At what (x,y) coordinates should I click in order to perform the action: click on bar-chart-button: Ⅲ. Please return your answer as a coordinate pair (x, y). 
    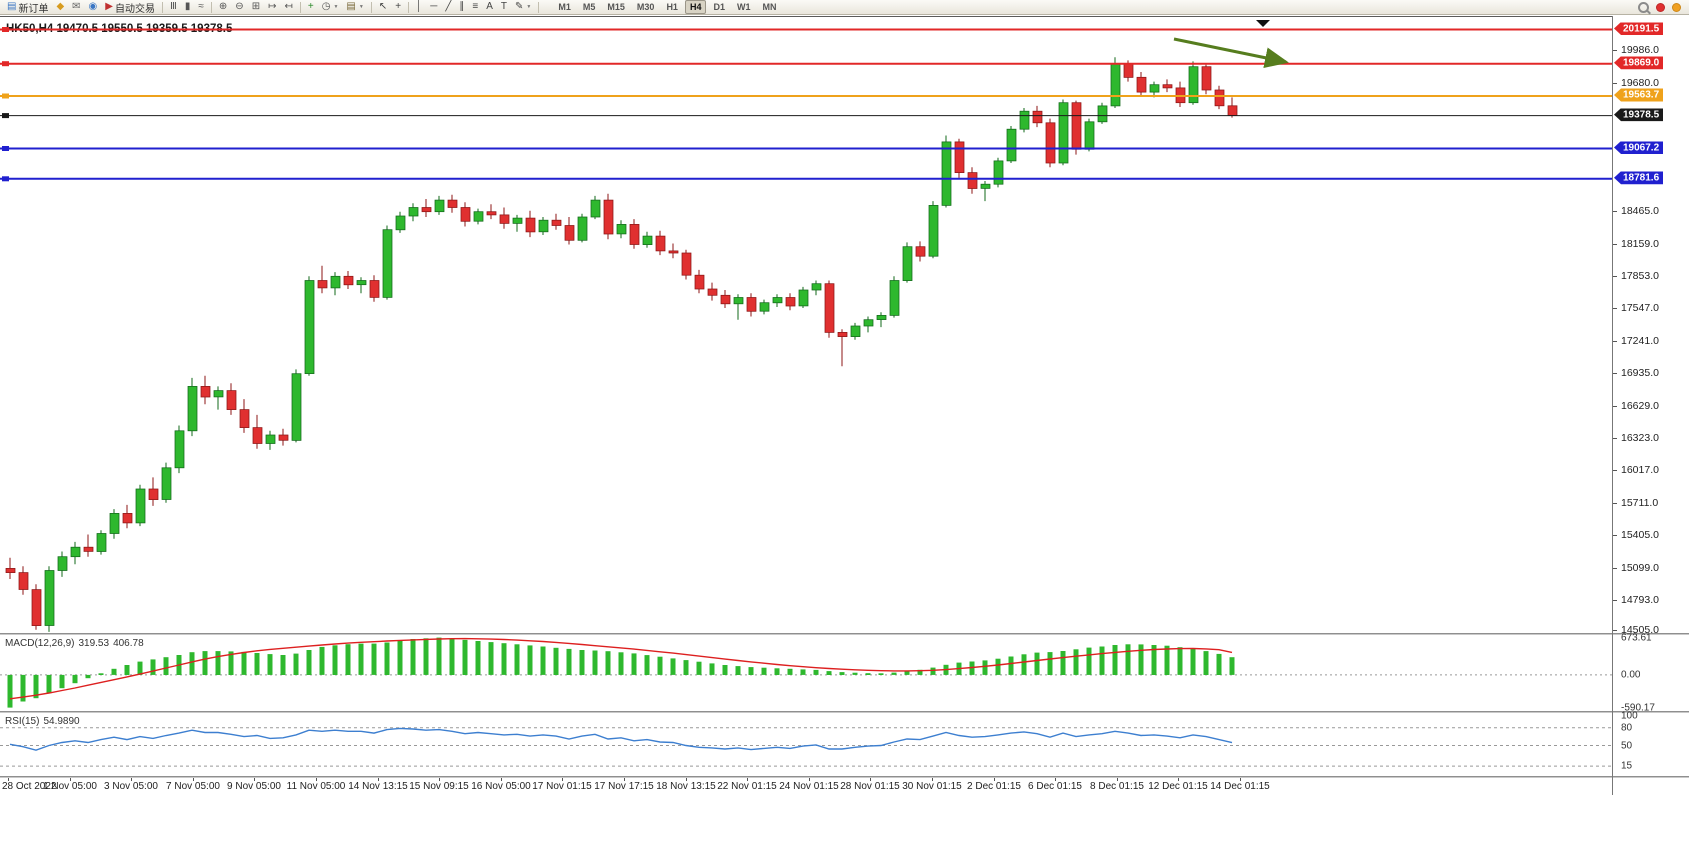
    Looking at the image, I should click on (173, 7).